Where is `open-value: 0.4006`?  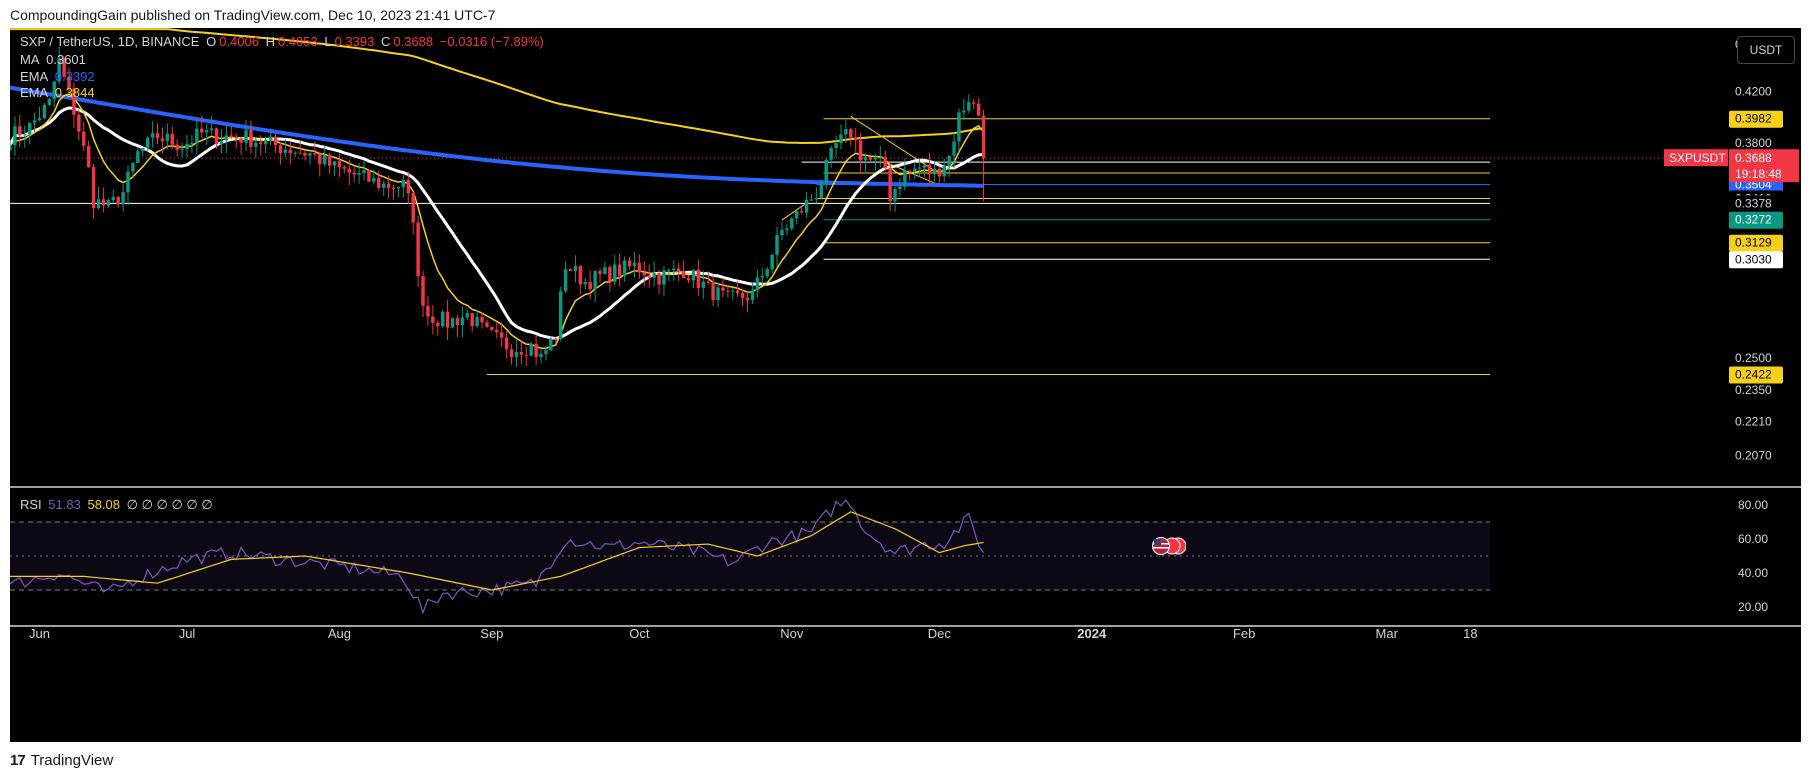 open-value: 0.4006 is located at coordinates (239, 41).